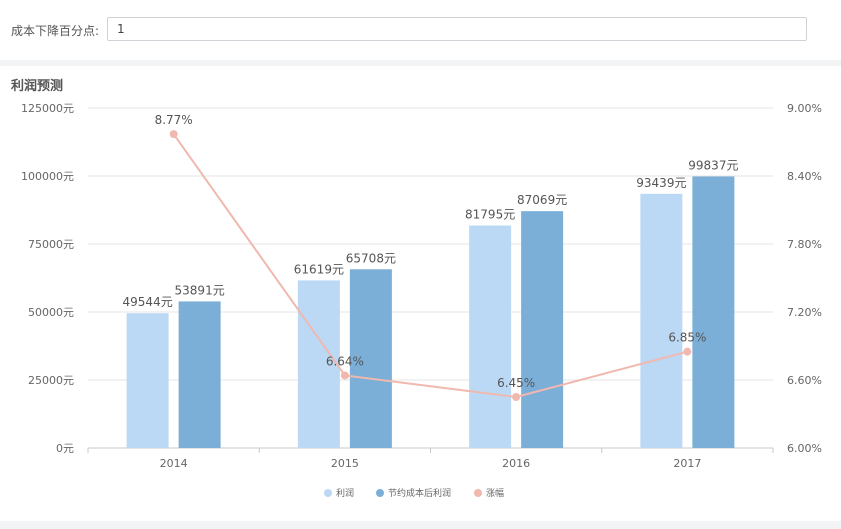 This screenshot has height=529, width=841. I want to click on growth-data-label: 8.77%, so click(174, 120).